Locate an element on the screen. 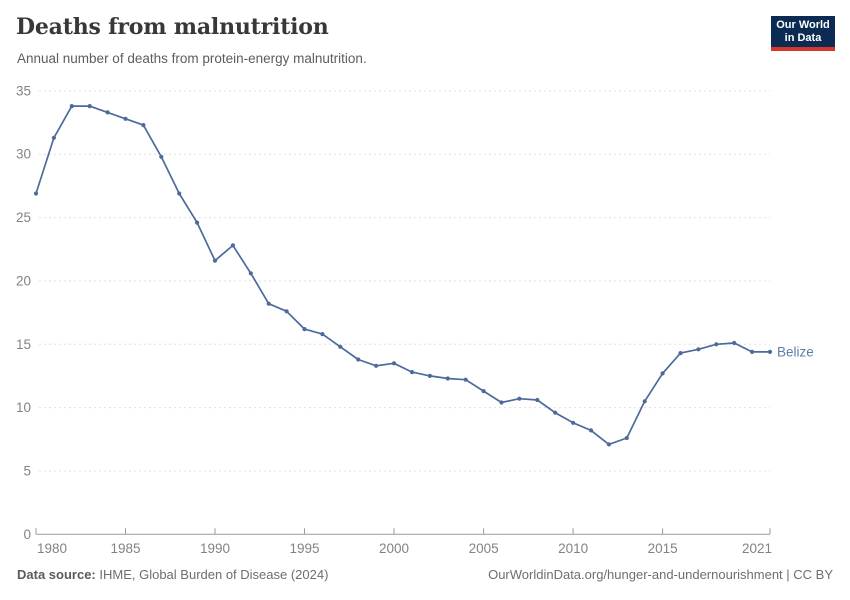  y-axis-label-20: 20 is located at coordinates (23, 280).